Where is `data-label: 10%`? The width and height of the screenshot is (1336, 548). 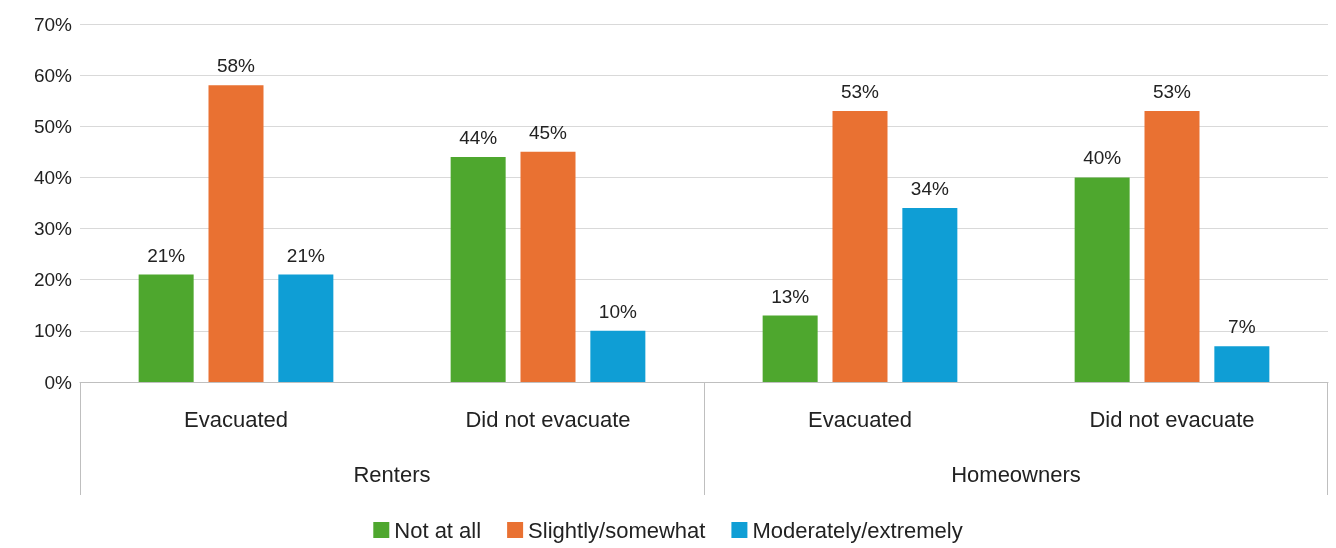
data-label: 10% is located at coordinates (617, 311).